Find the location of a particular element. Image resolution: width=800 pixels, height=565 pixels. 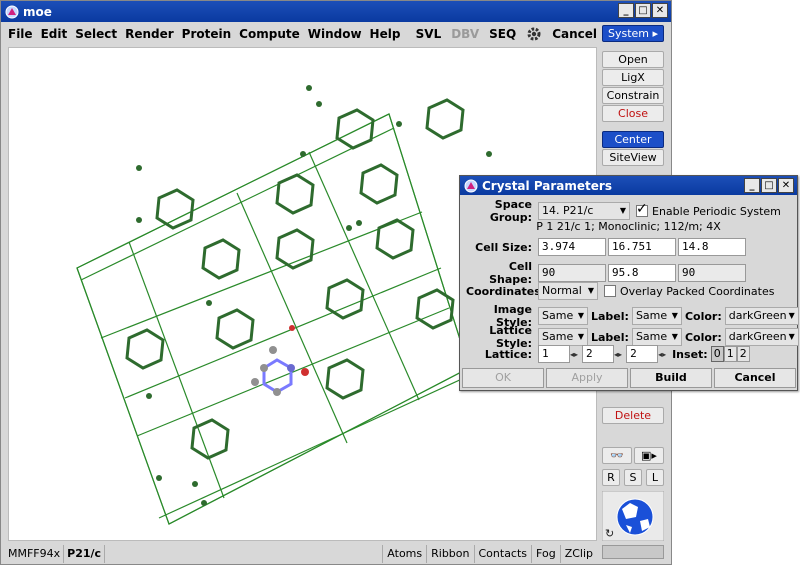

contacts-button: Contacts is located at coordinates (502, 554).